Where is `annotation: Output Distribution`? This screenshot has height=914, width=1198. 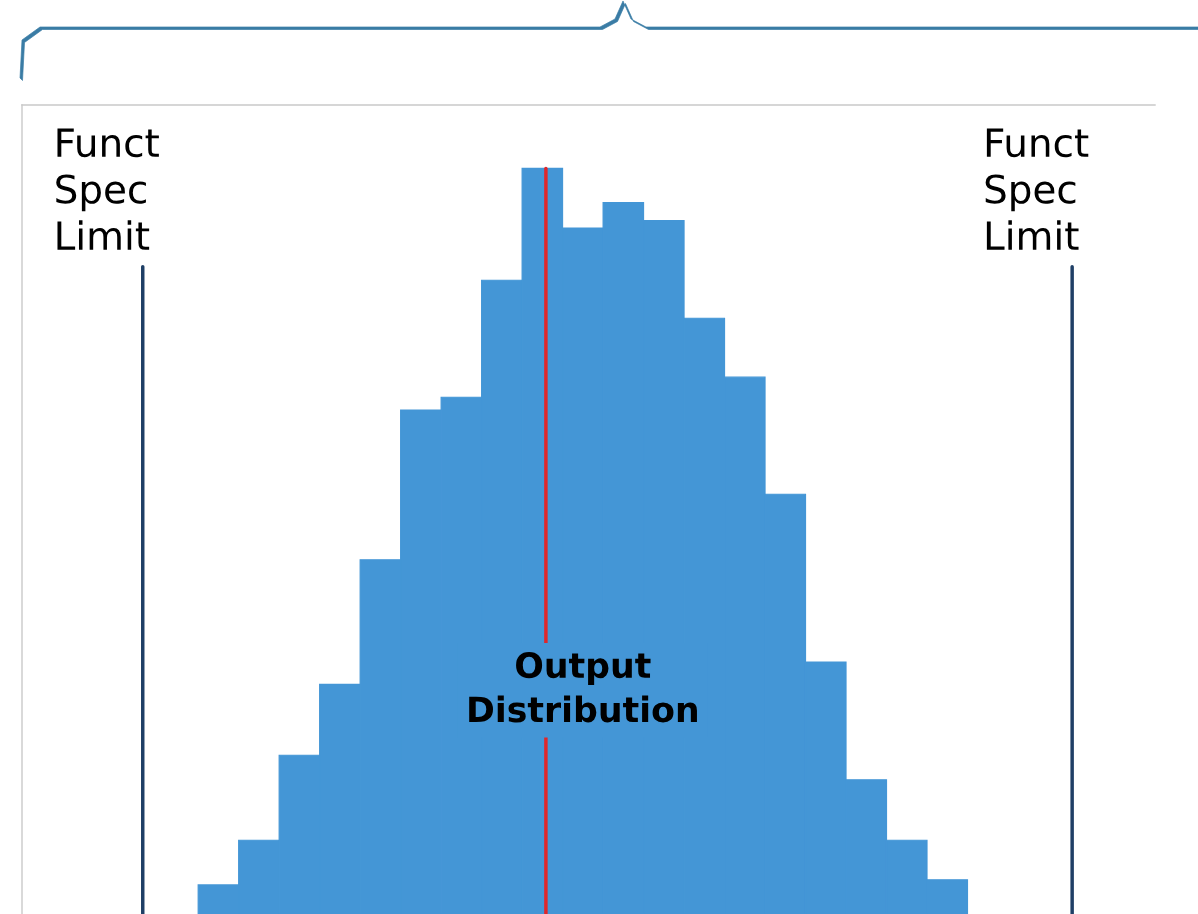
annotation: Output Distribution is located at coordinates (583, 687).